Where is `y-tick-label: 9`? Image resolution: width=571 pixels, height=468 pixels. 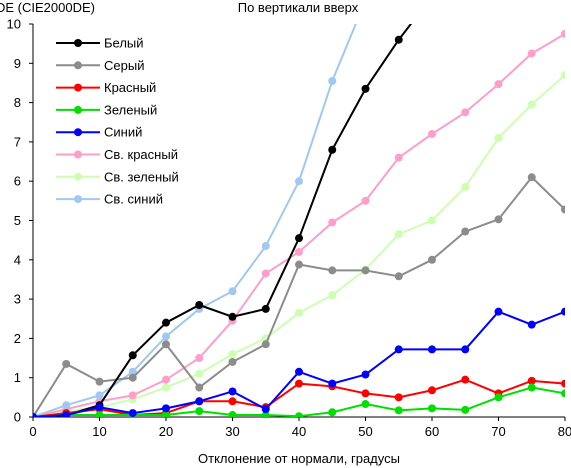 y-tick-label: 9 is located at coordinates (17, 63).